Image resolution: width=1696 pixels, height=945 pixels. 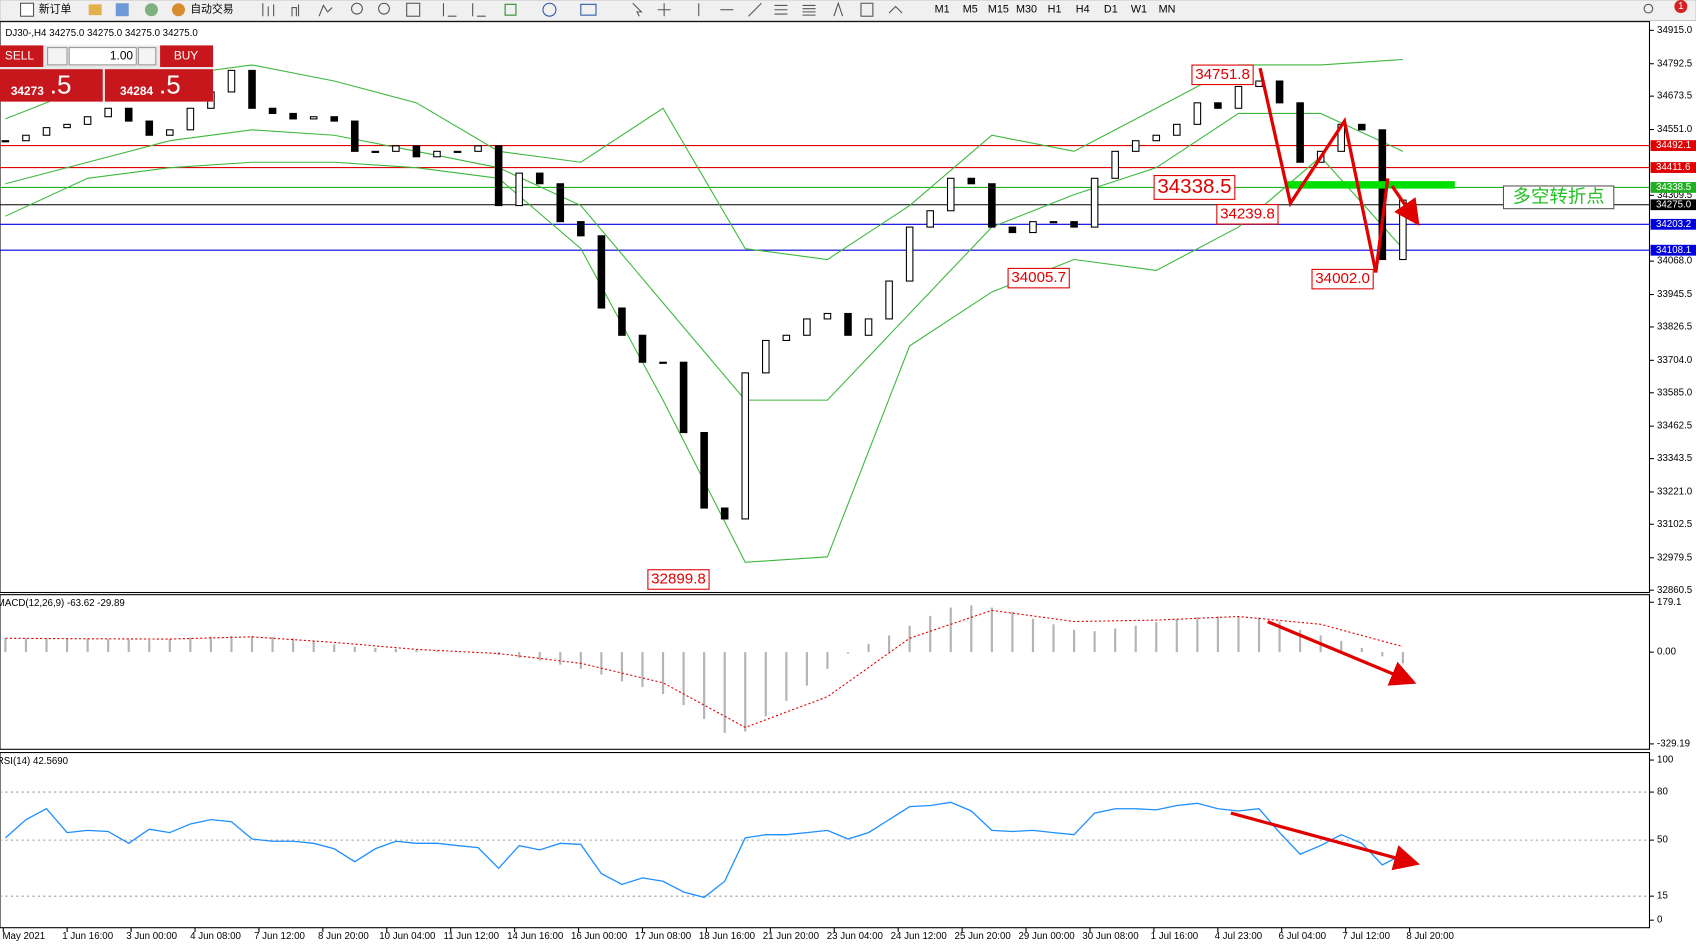 What do you see at coordinates (1675, 360) in the screenshot?
I see `y-tick-label: 33704.0` at bounding box center [1675, 360].